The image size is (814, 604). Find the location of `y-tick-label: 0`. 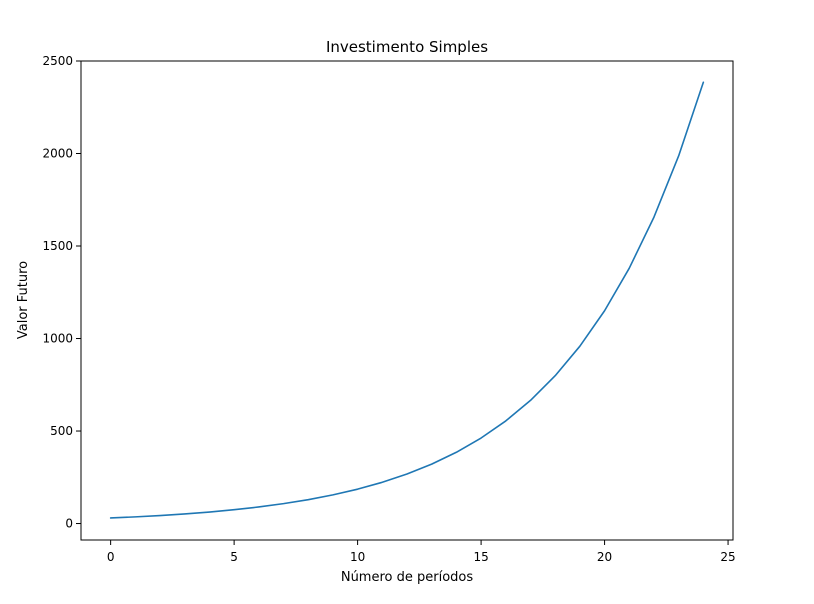

y-tick-label: 0 is located at coordinates (69, 524).